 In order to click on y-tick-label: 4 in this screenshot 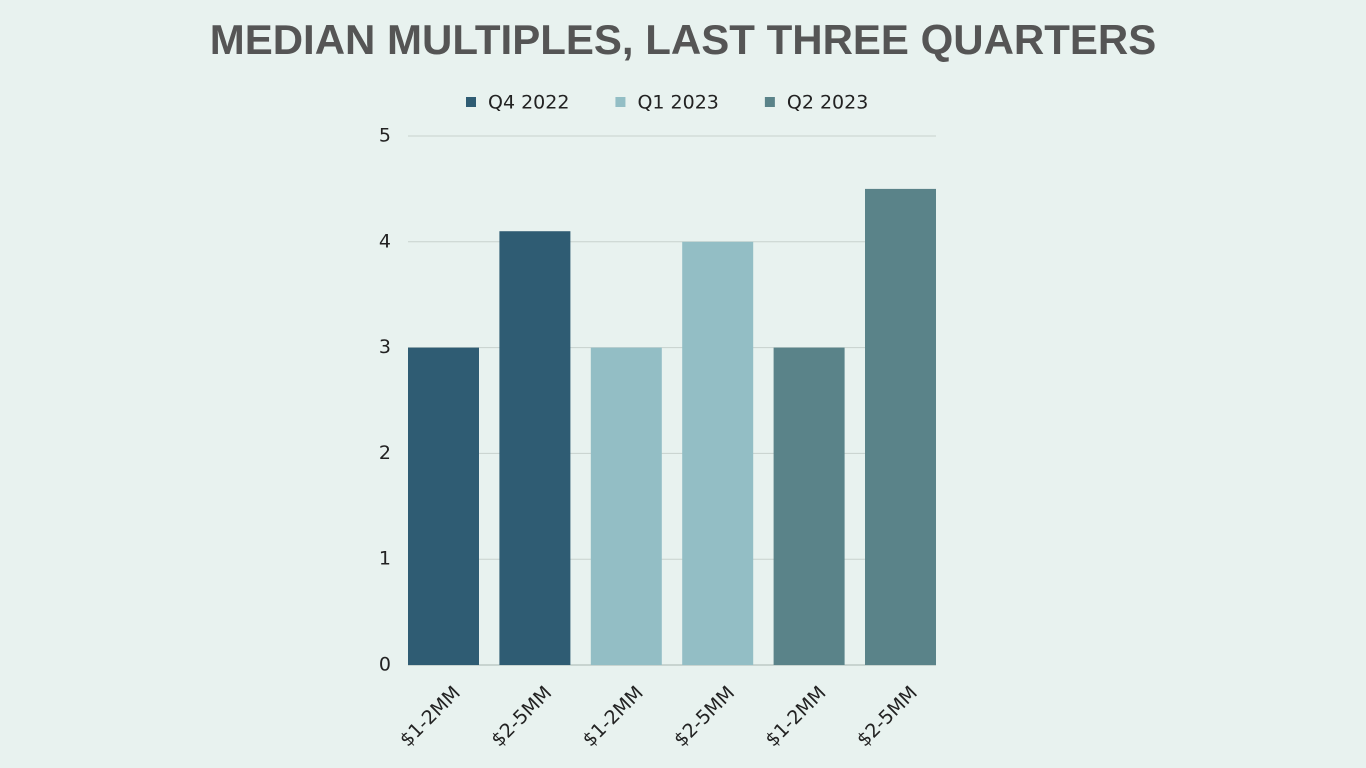, I will do `click(385, 241)`.